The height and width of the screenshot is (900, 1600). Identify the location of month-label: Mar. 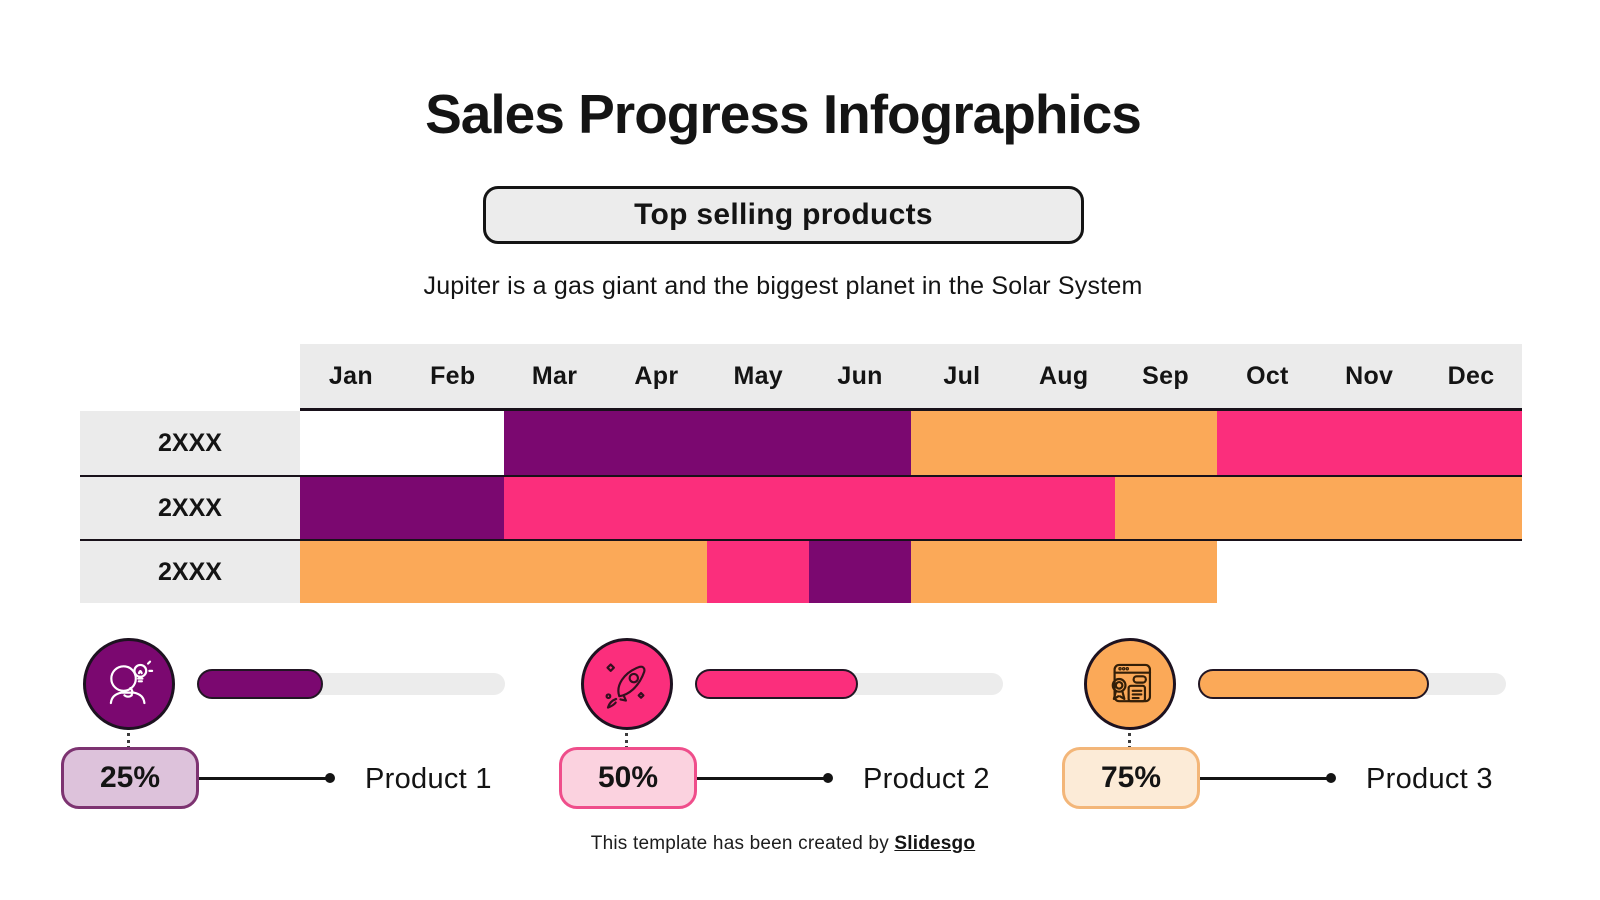
(554, 375).